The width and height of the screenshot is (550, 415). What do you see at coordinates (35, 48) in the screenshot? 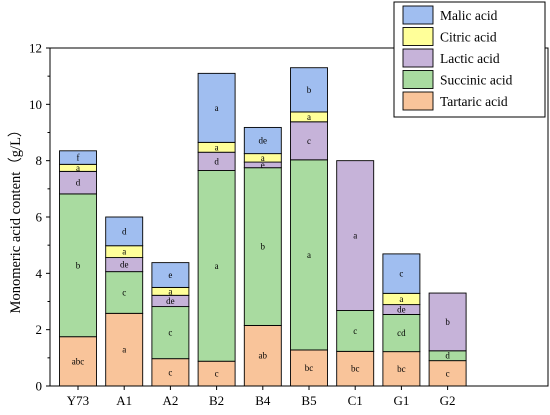
I see `y-tick-label: 12` at bounding box center [35, 48].